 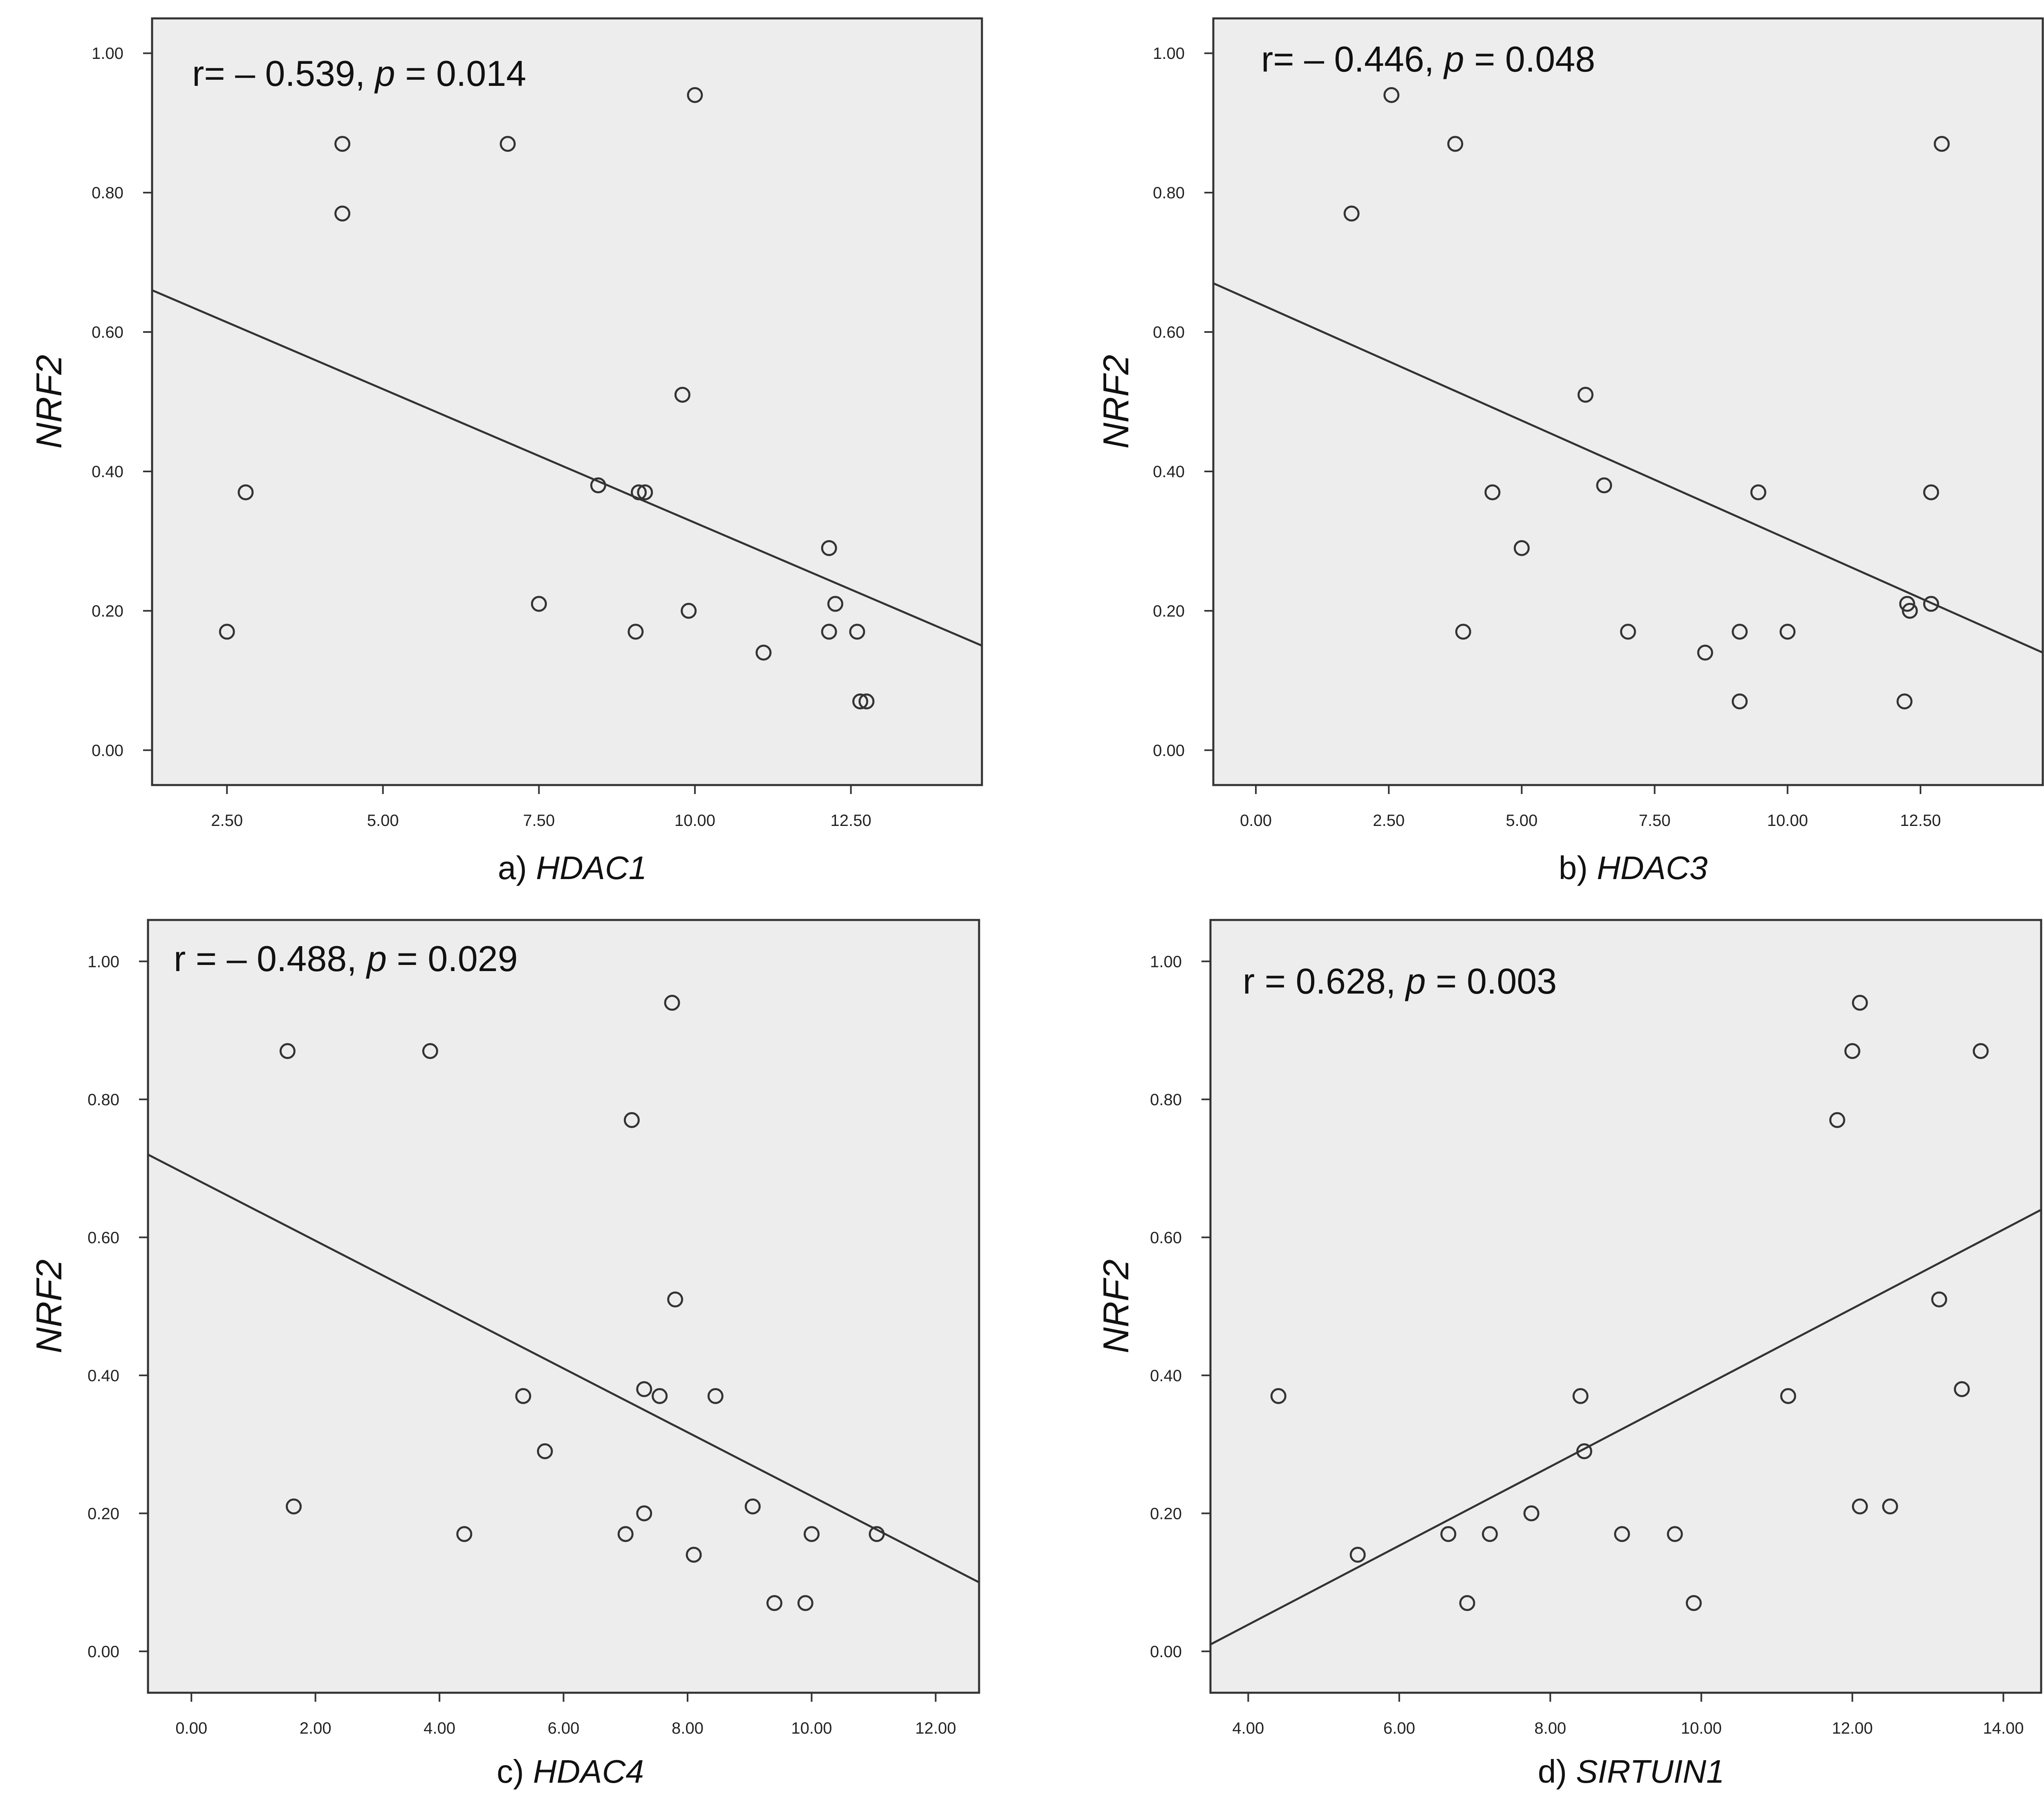 What do you see at coordinates (564, 1728) in the screenshot?
I see `x-tick-label: 6.00` at bounding box center [564, 1728].